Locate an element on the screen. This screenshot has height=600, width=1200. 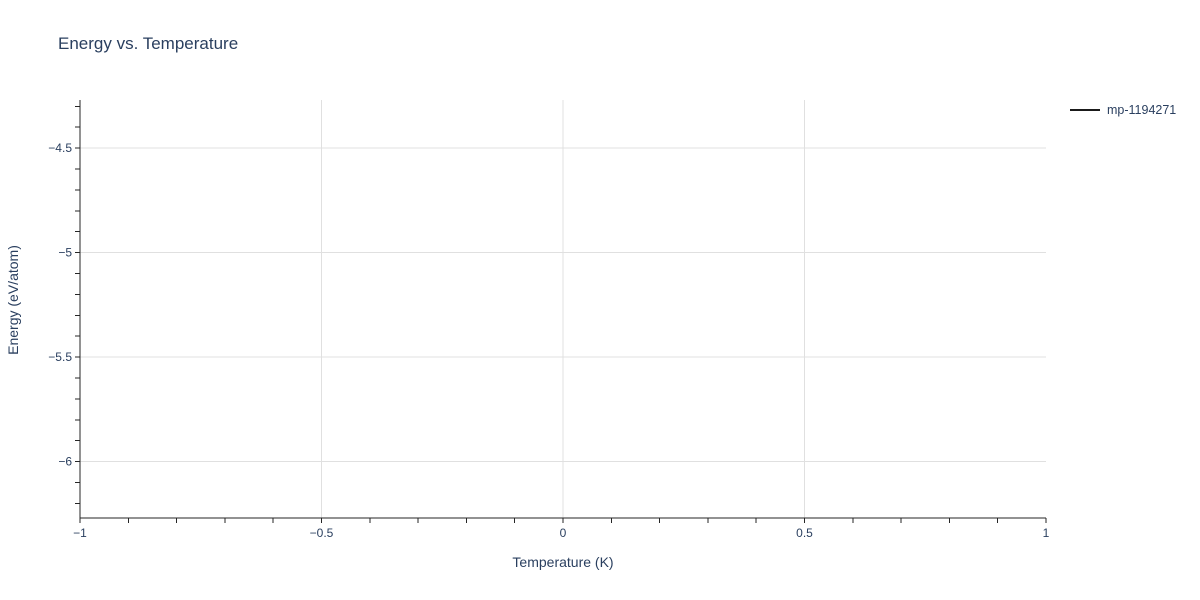
y-tick-label: −4.5 is located at coordinates (60, 148).